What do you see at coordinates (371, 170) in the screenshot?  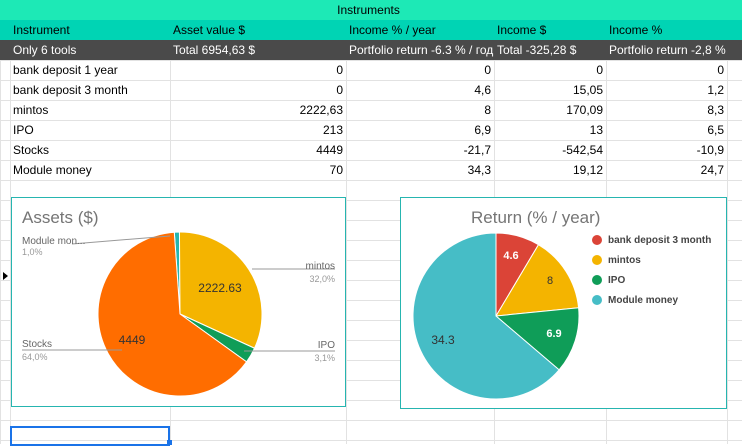 I see `table-row: Module money 70 34,3 19,12 24,7` at bounding box center [371, 170].